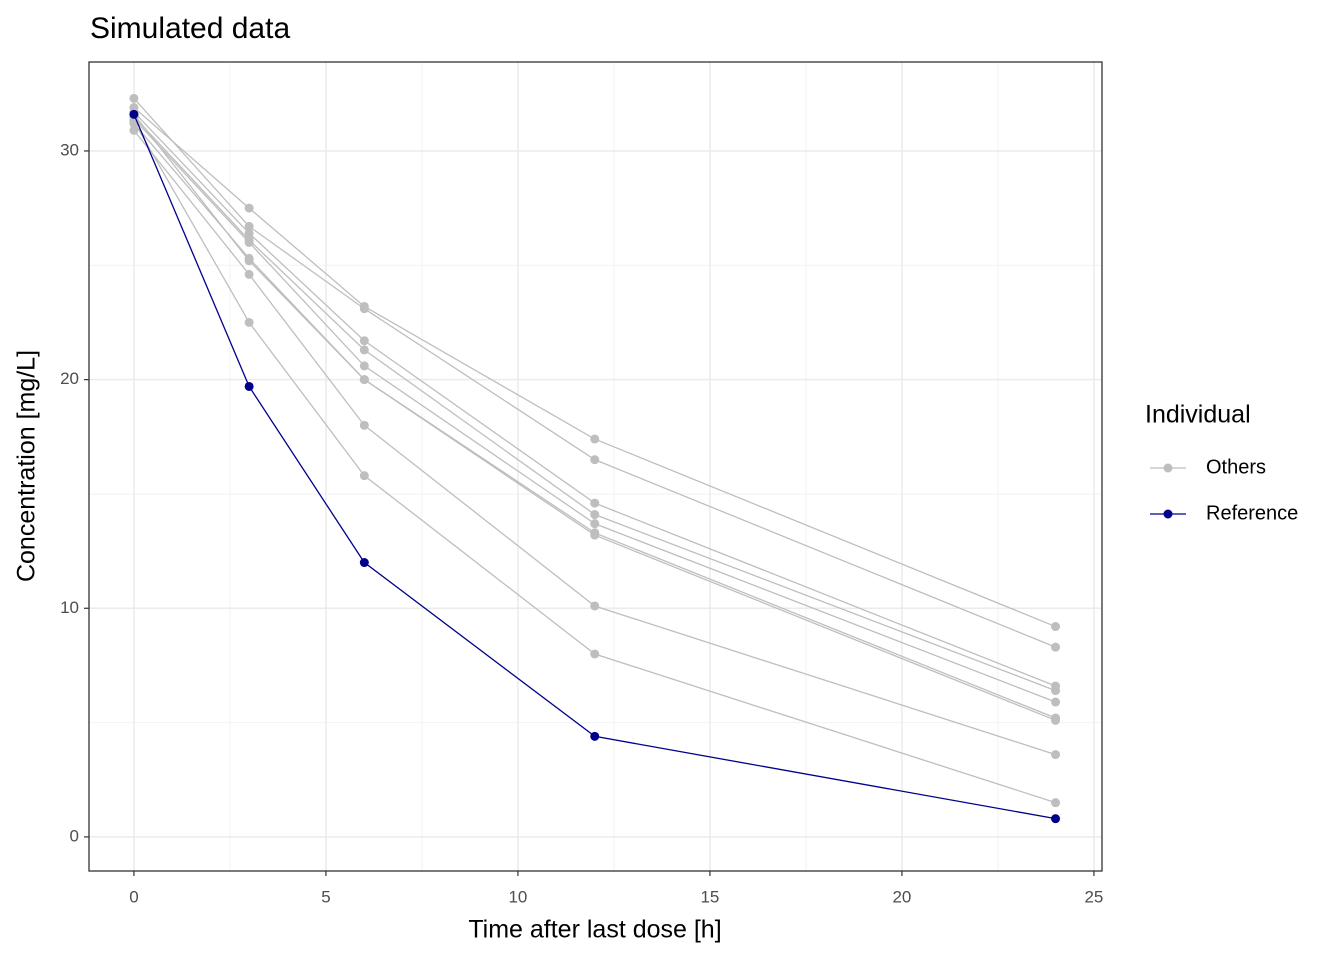  I want to click on x-tick-label: 0, so click(133, 896).